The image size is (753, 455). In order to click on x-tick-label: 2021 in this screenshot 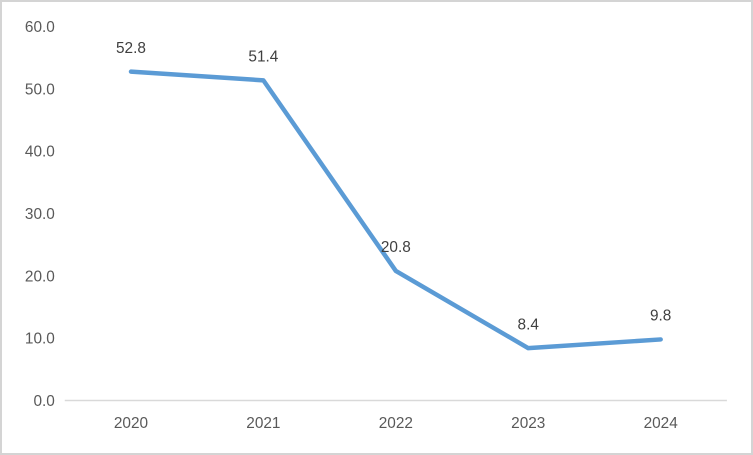, I will do `click(263, 423)`.